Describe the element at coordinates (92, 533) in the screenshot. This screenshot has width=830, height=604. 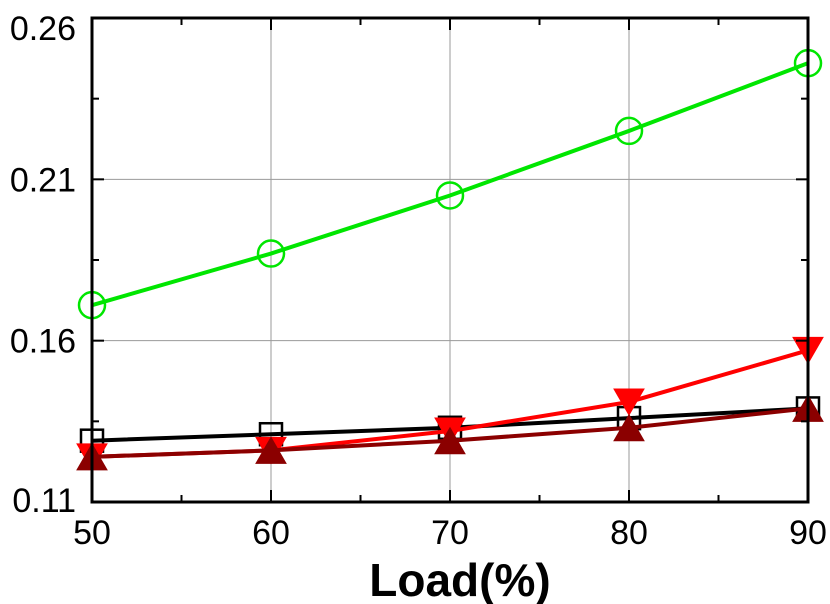
I see `x-tick-label: 50` at that location.